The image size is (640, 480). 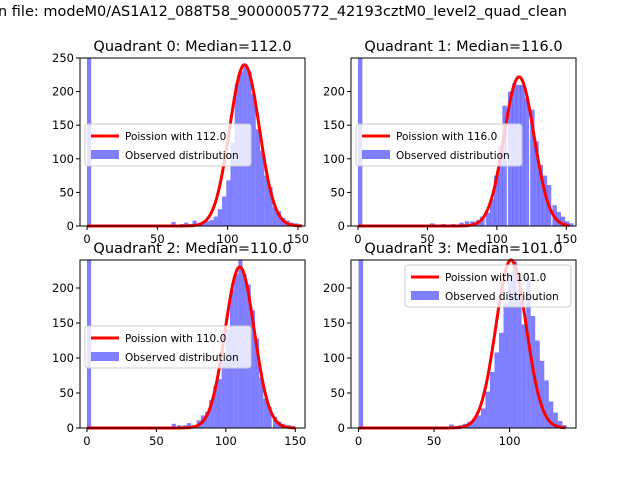 I want to click on legend-label: Poission with 101.0, so click(x=495, y=278).